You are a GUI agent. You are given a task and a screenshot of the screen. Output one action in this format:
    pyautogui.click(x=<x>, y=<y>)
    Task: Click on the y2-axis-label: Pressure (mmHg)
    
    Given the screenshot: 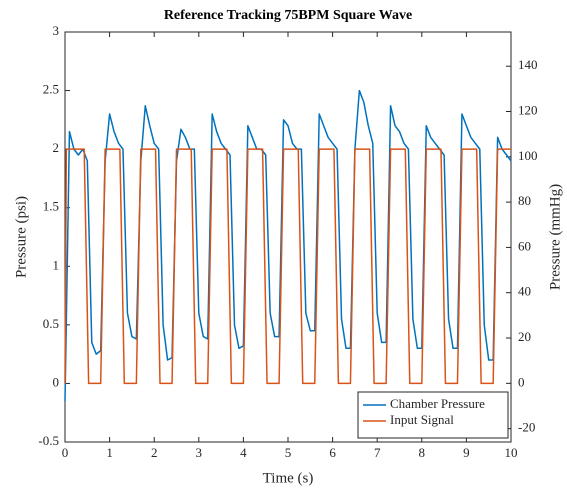 What is the action you would take?
    pyautogui.click(x=555, y=237)
    